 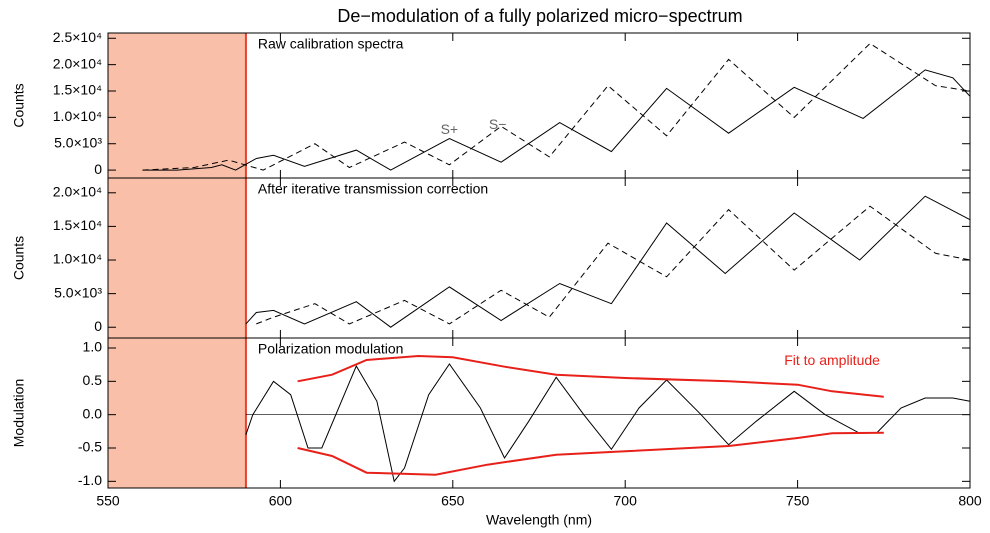 I want to click on y-tick-label: 0.0, so click(x=93, y=413).